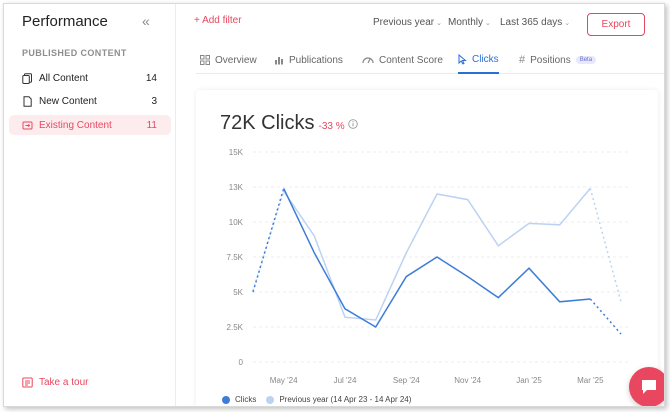 Image resolution: width=670 pixels, height=412 pixels. I want to click on tab-overview: Overview, so click(228, 60).